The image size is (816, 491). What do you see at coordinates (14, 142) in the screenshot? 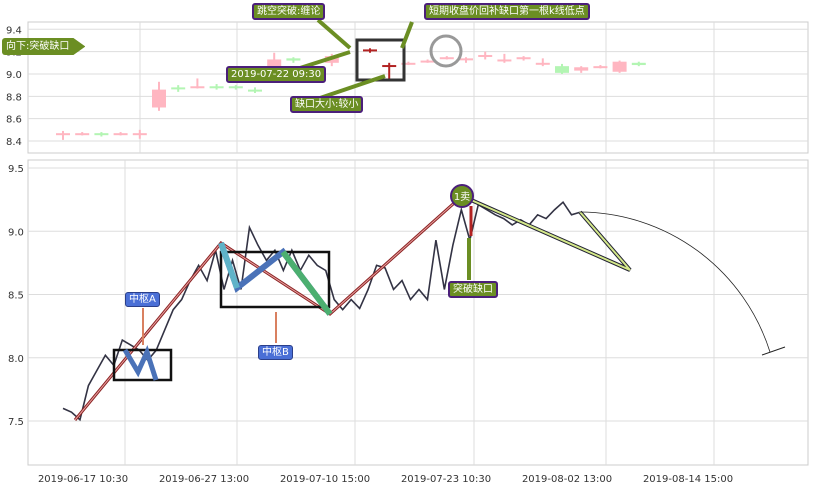
I see `y-tick: 8.4` at bounding box center [14, 142].